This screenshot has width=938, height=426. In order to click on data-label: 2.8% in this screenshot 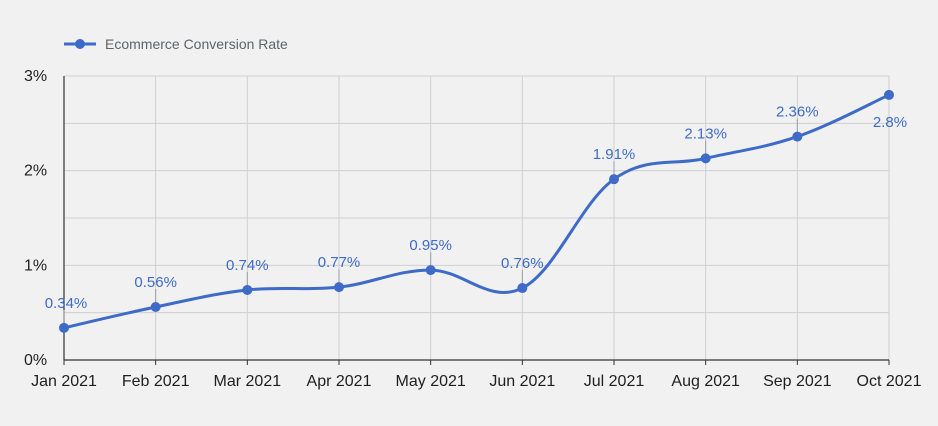, I will do `click(890, 122)`.